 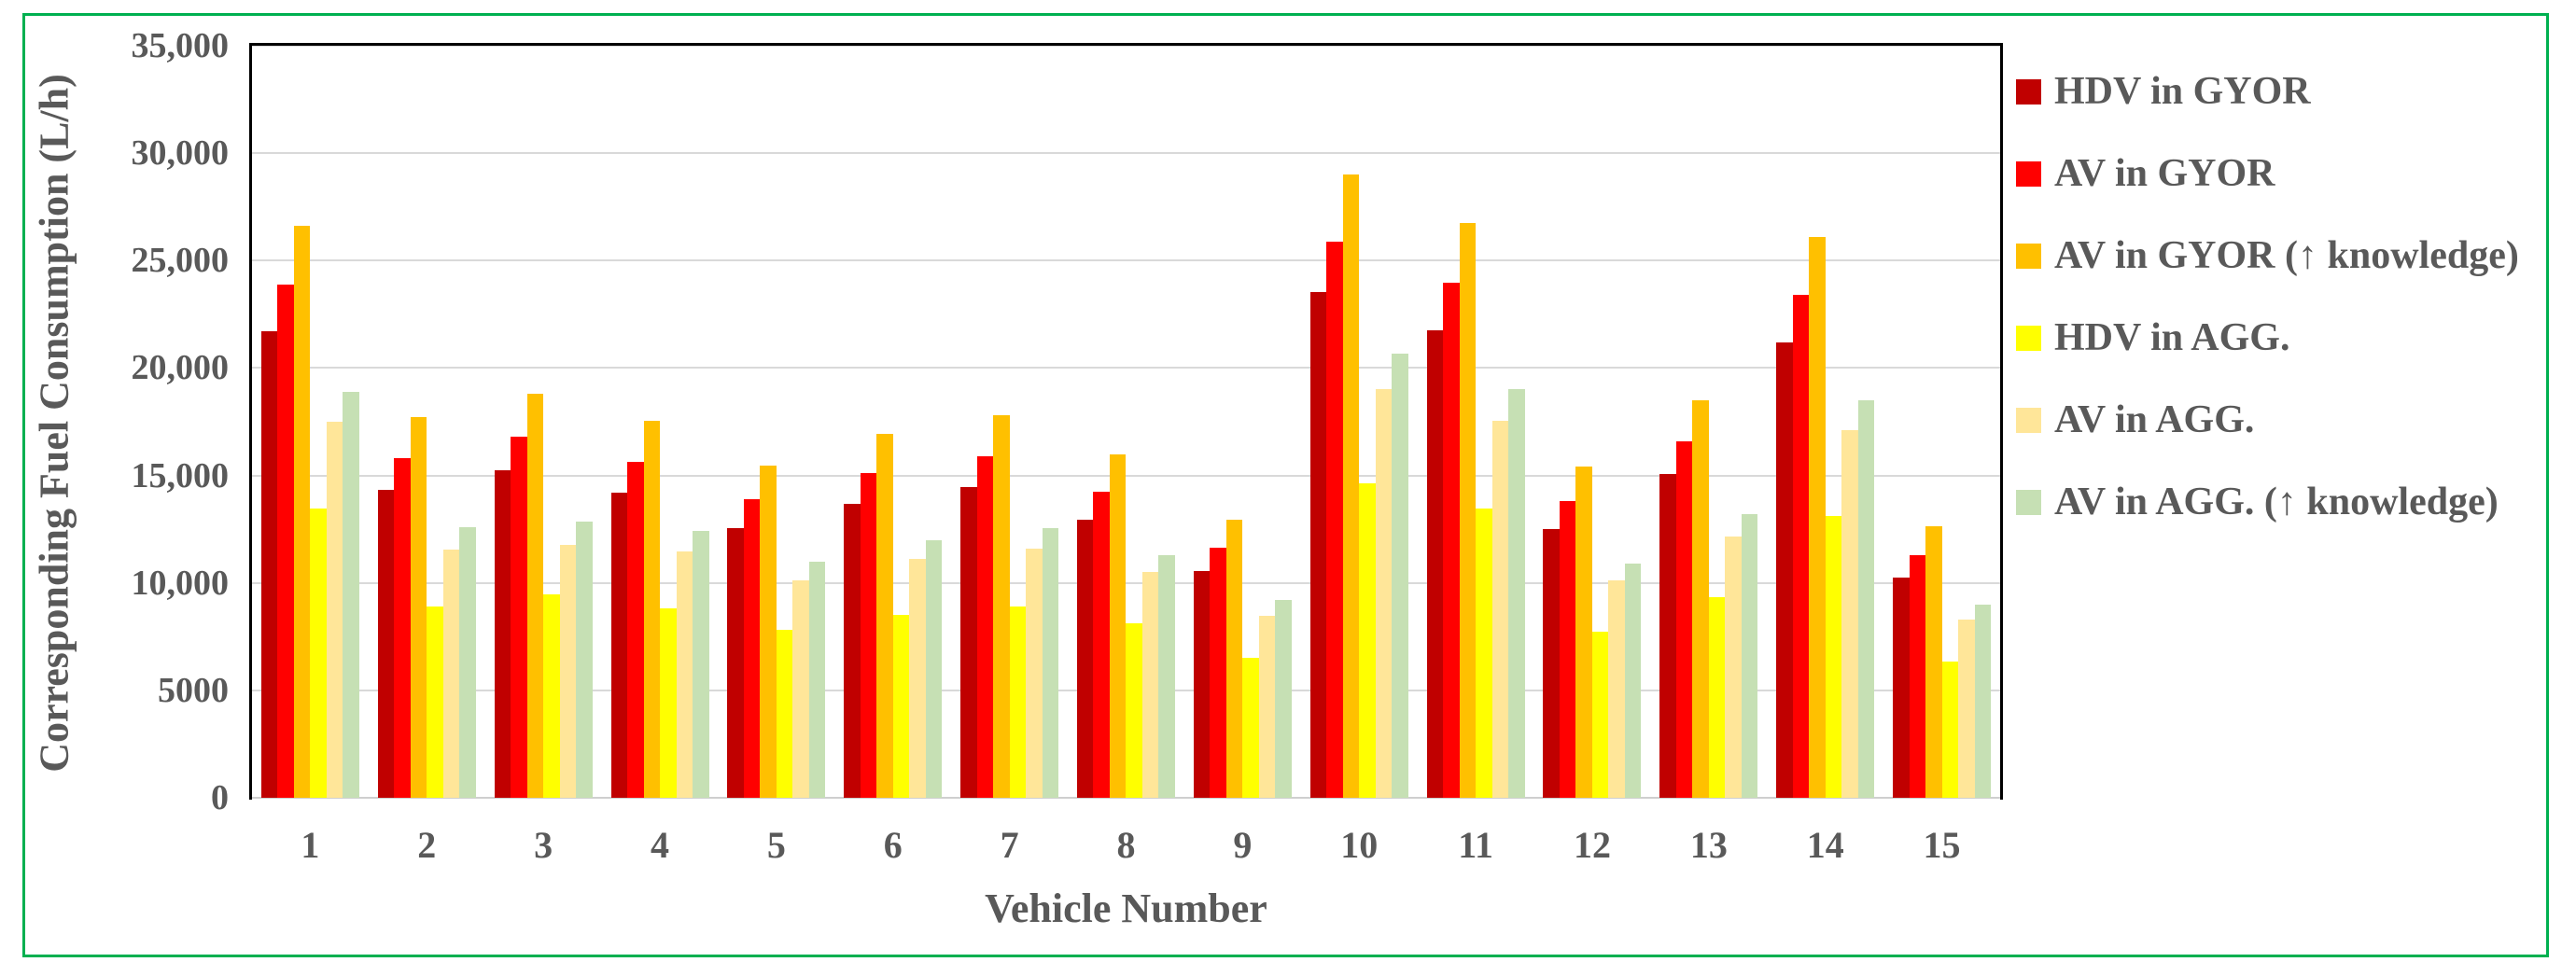 I want to click on y-tick-label: 25,000, so click(x=180, y=261).